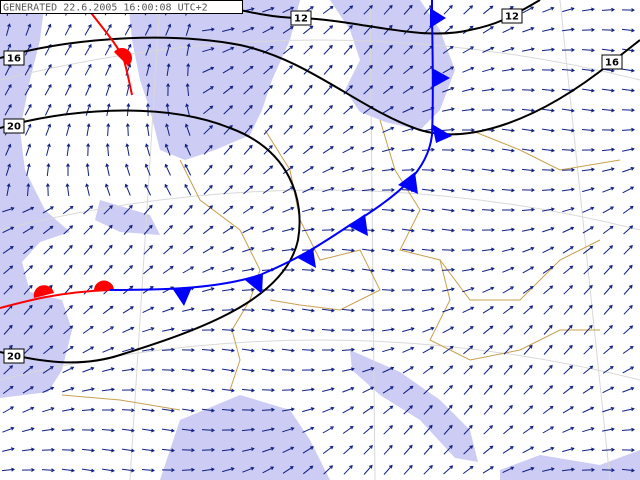 The image size is (640, 480). I want to click on warm-front-symbols, so click(82, 172).